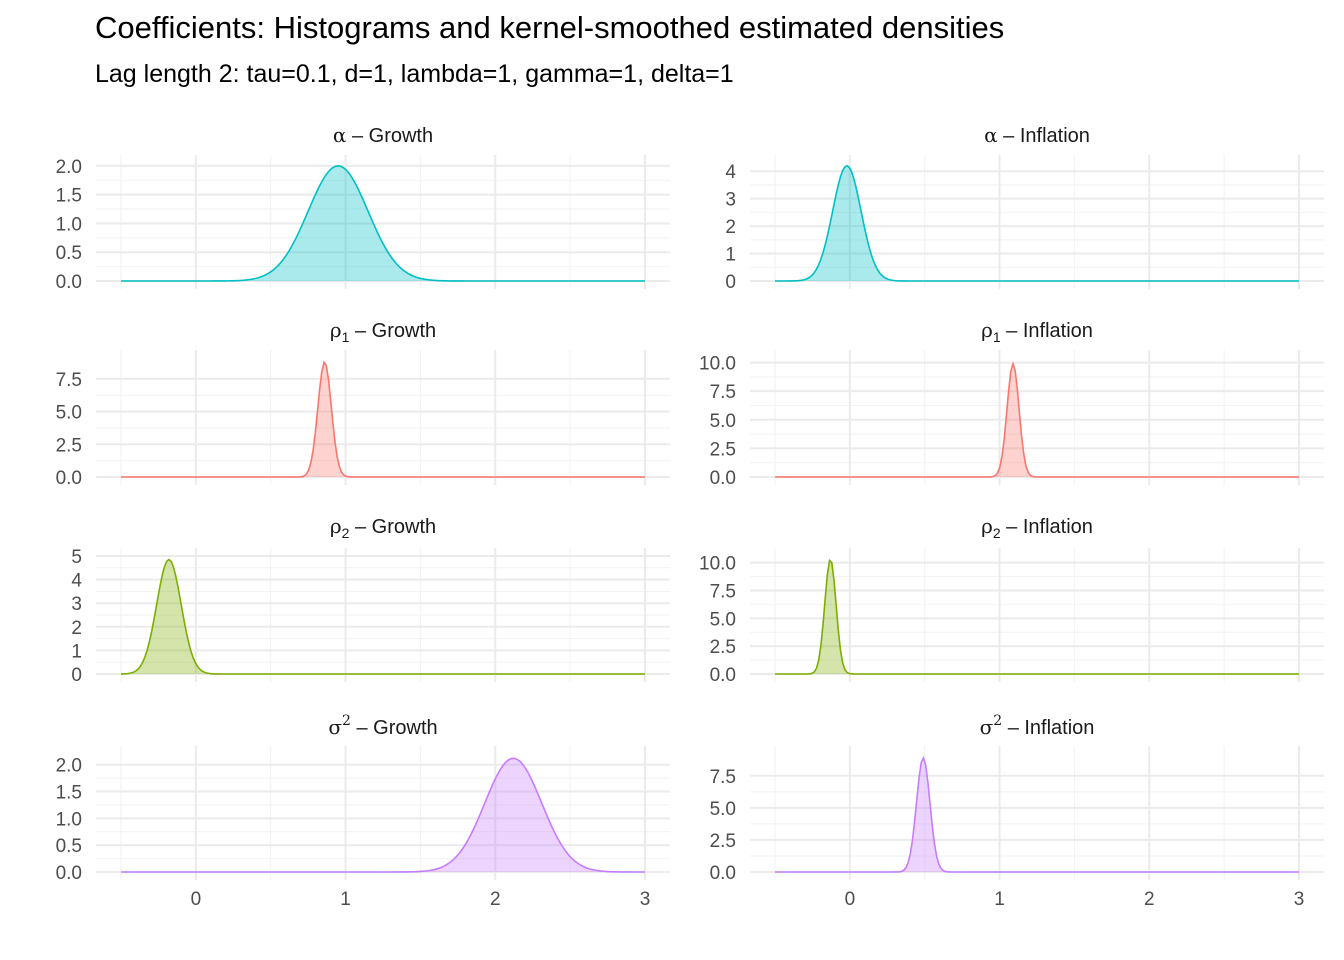 The height and width of the screenshot is (960, 1344). I want to click on panel-sigma2-growth: 0.0 0.5 1.0 1.5 2.0 0 1 2 3 σ2 – Growth, so click(363, 811).